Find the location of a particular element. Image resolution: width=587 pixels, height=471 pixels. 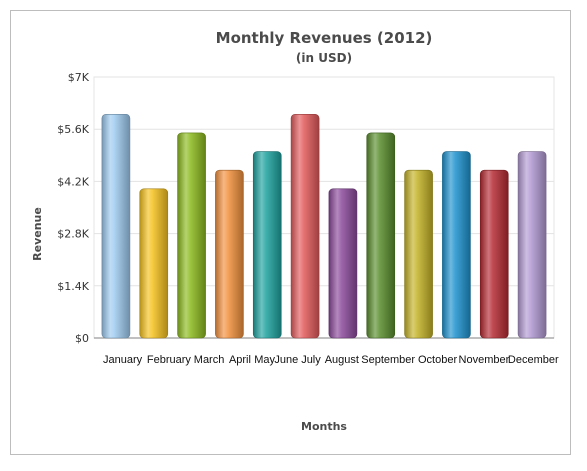

x-tick-label: June is located at coordinates (286, 360).